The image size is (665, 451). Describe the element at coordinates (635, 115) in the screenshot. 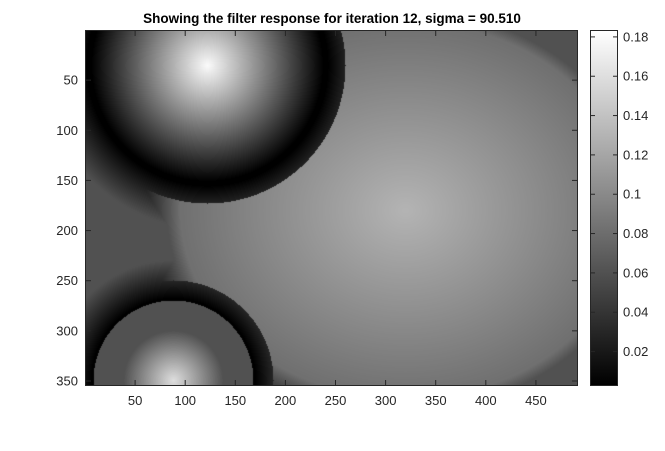

I see `colorbar-tick-label: 0.14` at that location.